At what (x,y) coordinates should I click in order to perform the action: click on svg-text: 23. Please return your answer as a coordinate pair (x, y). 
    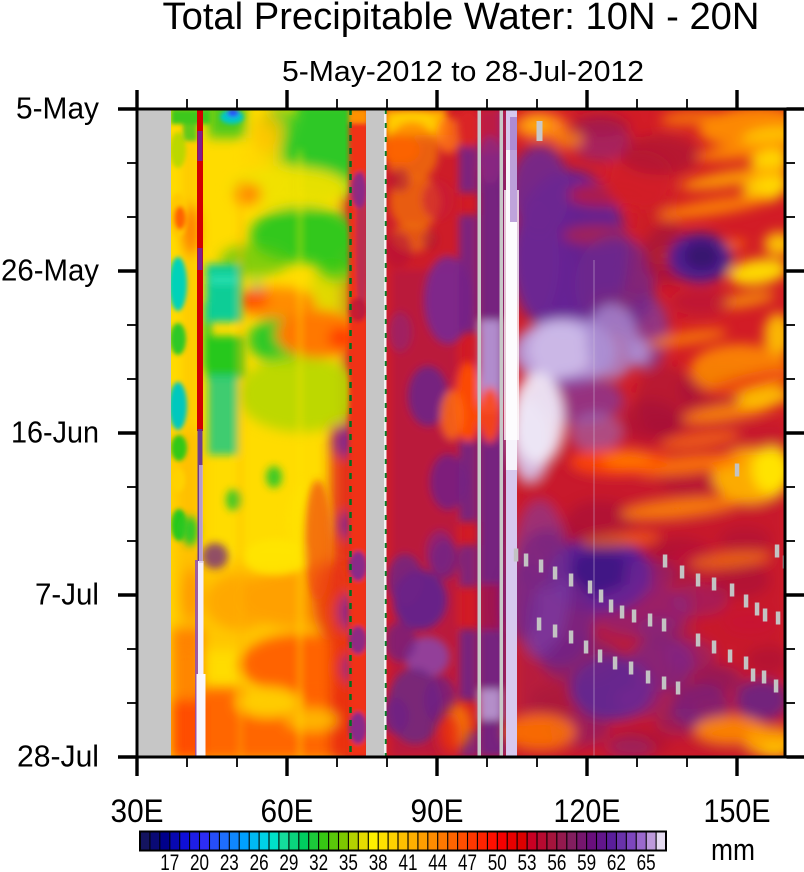
    Looking at the image, I should click on (229, 861).